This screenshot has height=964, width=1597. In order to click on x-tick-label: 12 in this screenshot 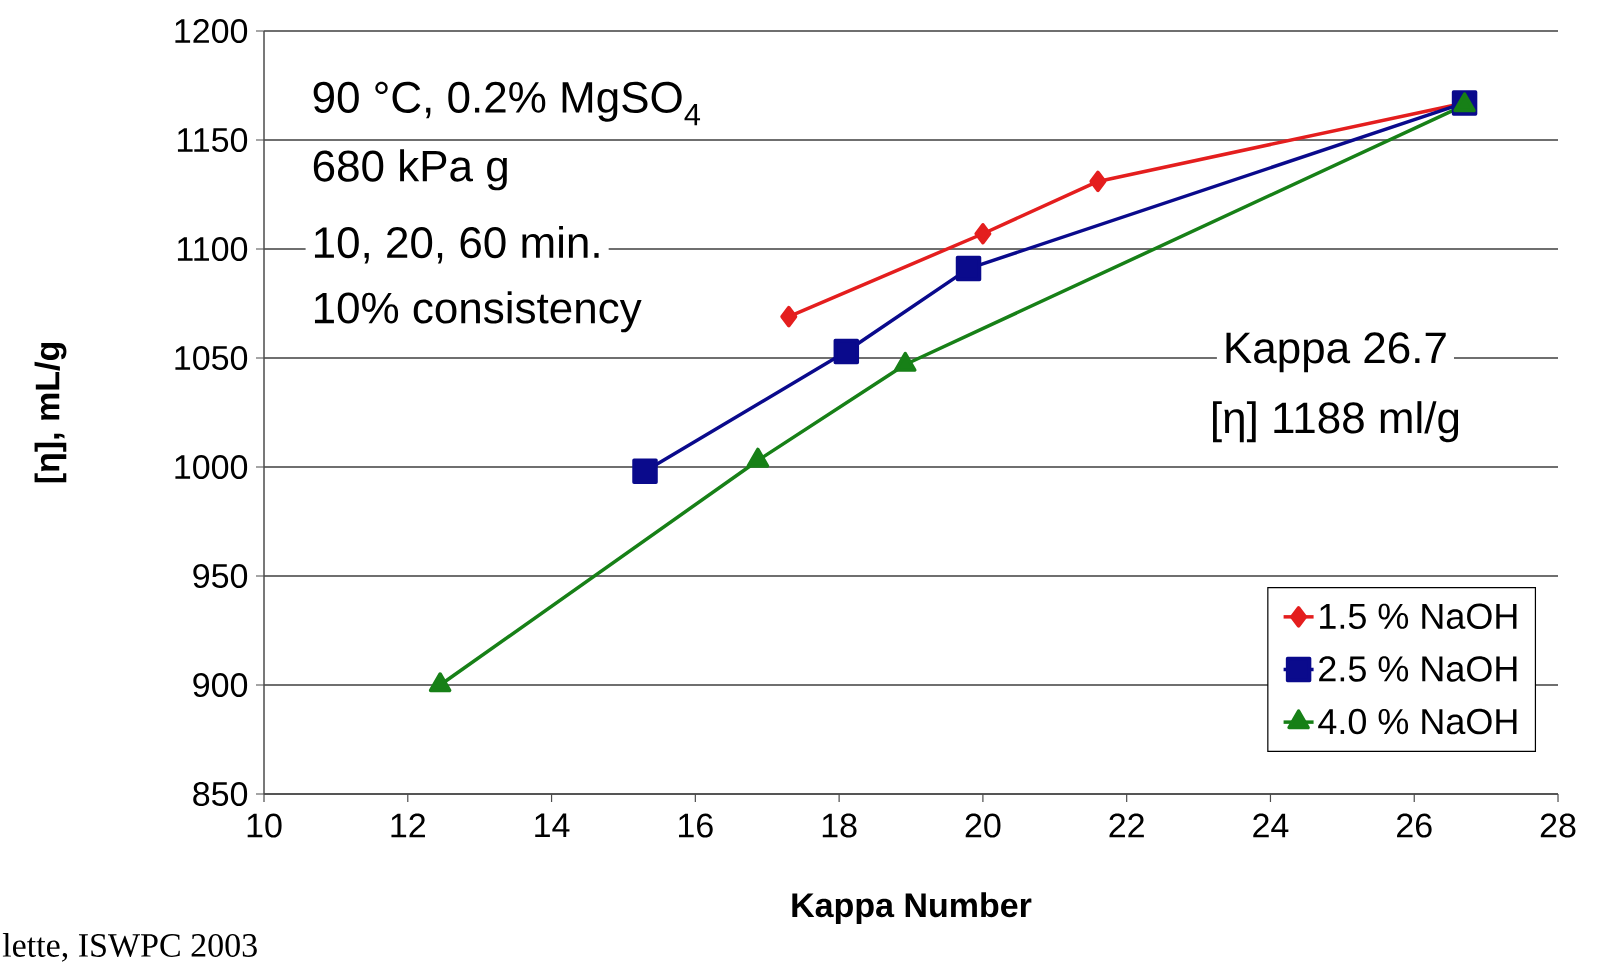, I will do `click(408, 825)`.